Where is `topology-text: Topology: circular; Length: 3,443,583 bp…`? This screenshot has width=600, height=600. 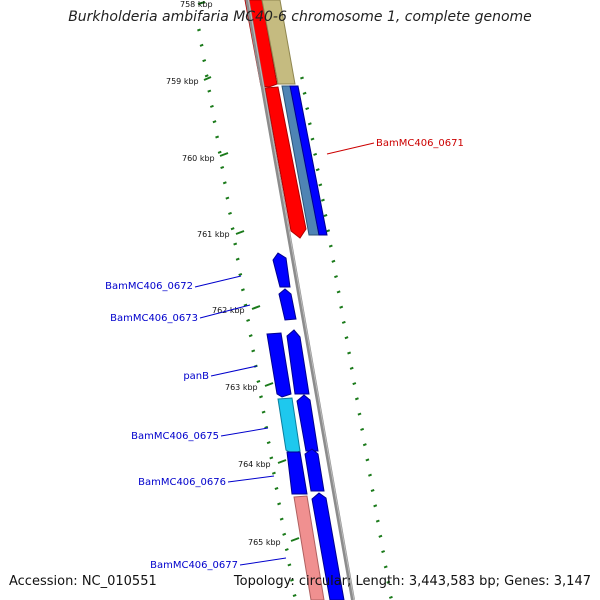 topology-text: Topology: circular; Length: 3,443,583 bp… is located at coordinates (412, 581).